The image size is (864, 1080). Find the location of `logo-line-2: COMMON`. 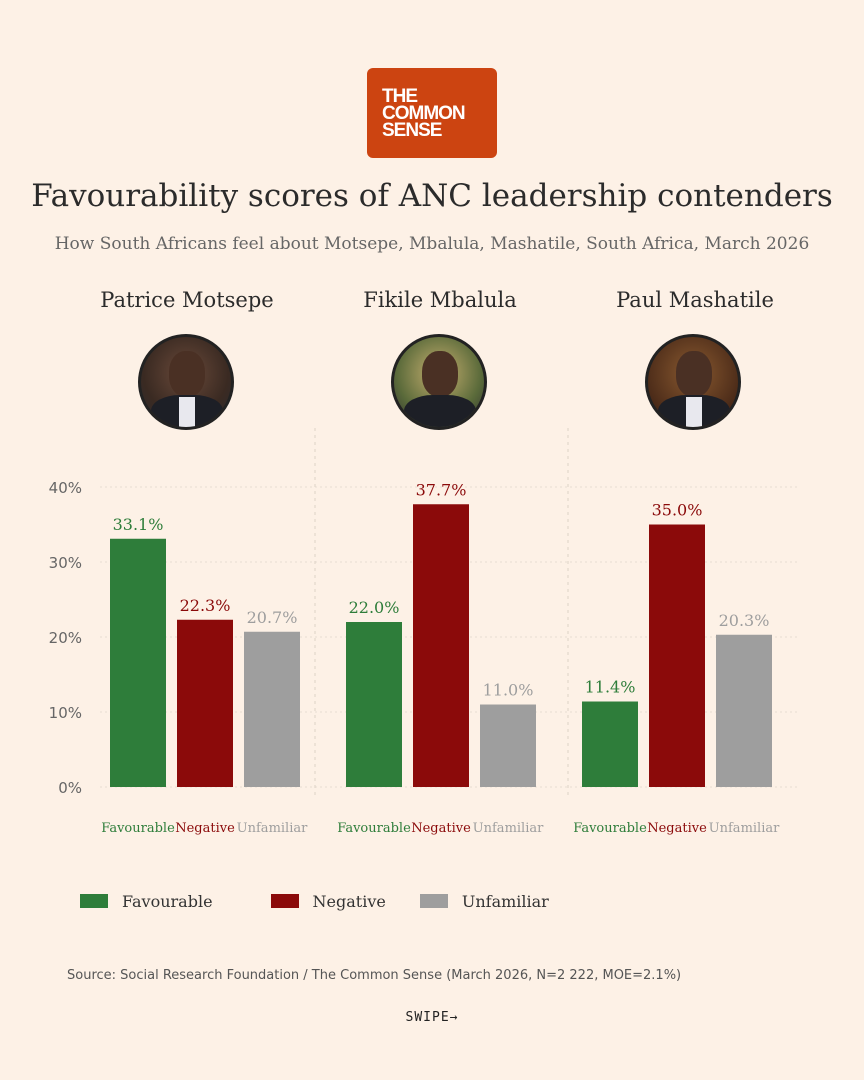

logo-line-2: COMMON is located at coordinates (424, 113).